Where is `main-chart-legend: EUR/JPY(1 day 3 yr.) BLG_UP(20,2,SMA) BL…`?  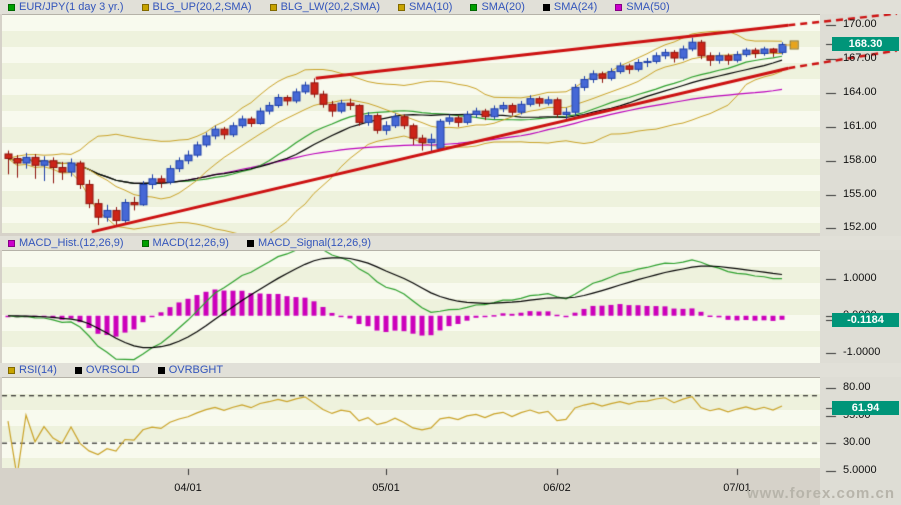 main-chart-legend: EUR/JPY(1 day 3 yr.) BLG_UP(20,2,SMA) BL… is located at coordinates (450, 7).